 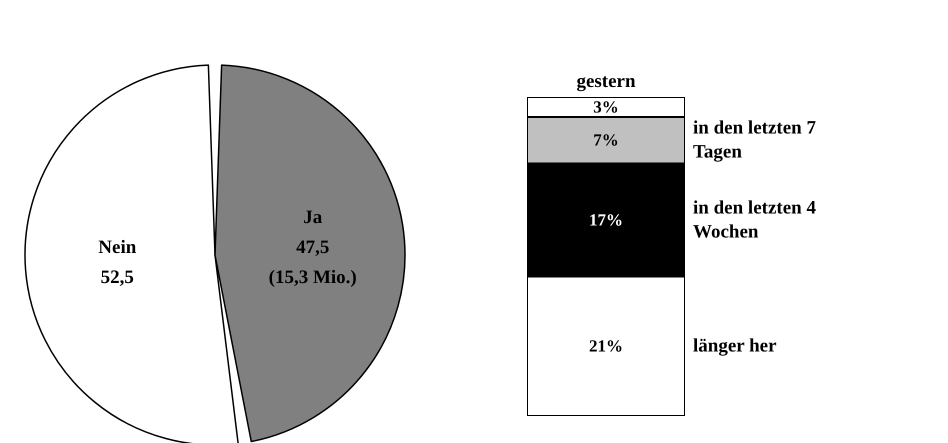 I want to click on series-label: länger her, so click(x=735, y=346).